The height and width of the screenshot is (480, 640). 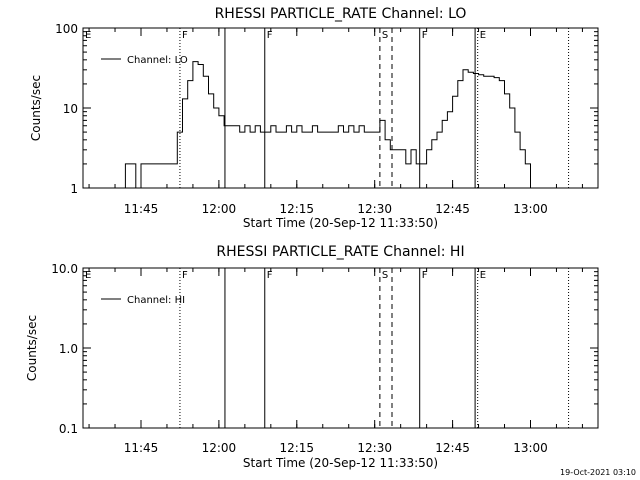 What do you see at coordinates (598, 472) in the screenshot?
I see `footer-timestamp: 19-Oct-2021 03:10` at bounding box center [598, 472].